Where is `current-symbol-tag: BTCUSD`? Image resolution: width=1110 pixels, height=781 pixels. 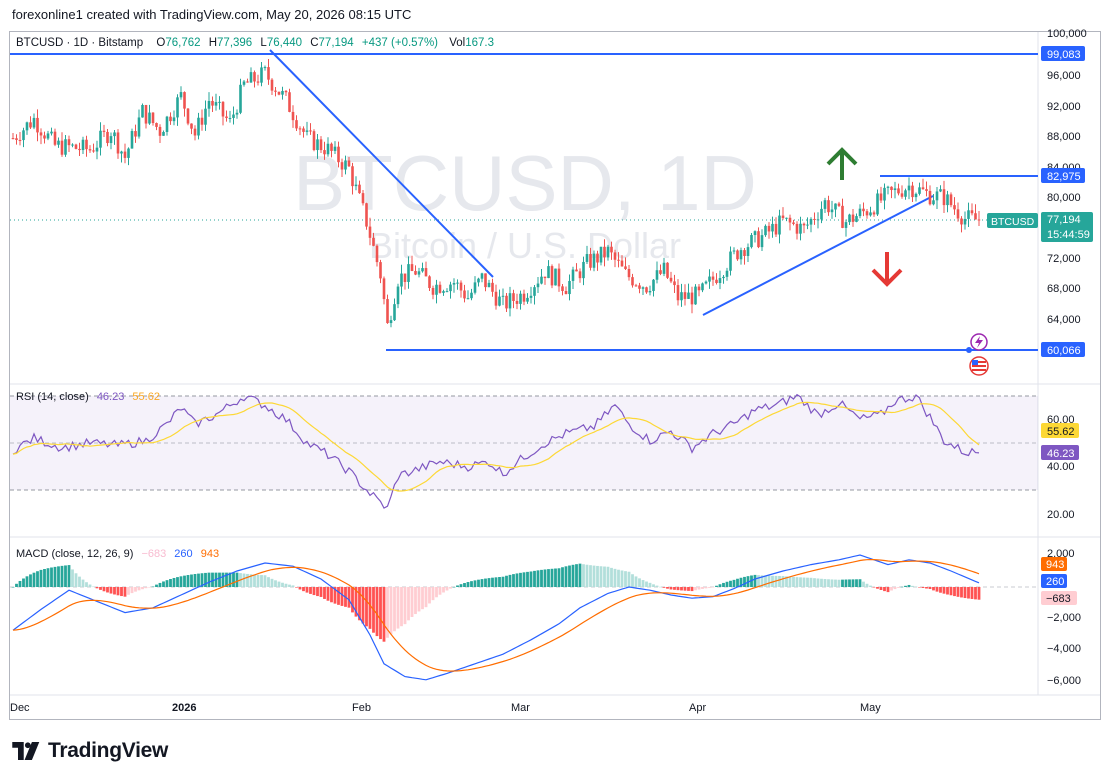 current-symbol-tag: BTCUSD is located at coordinates (1012, 220).